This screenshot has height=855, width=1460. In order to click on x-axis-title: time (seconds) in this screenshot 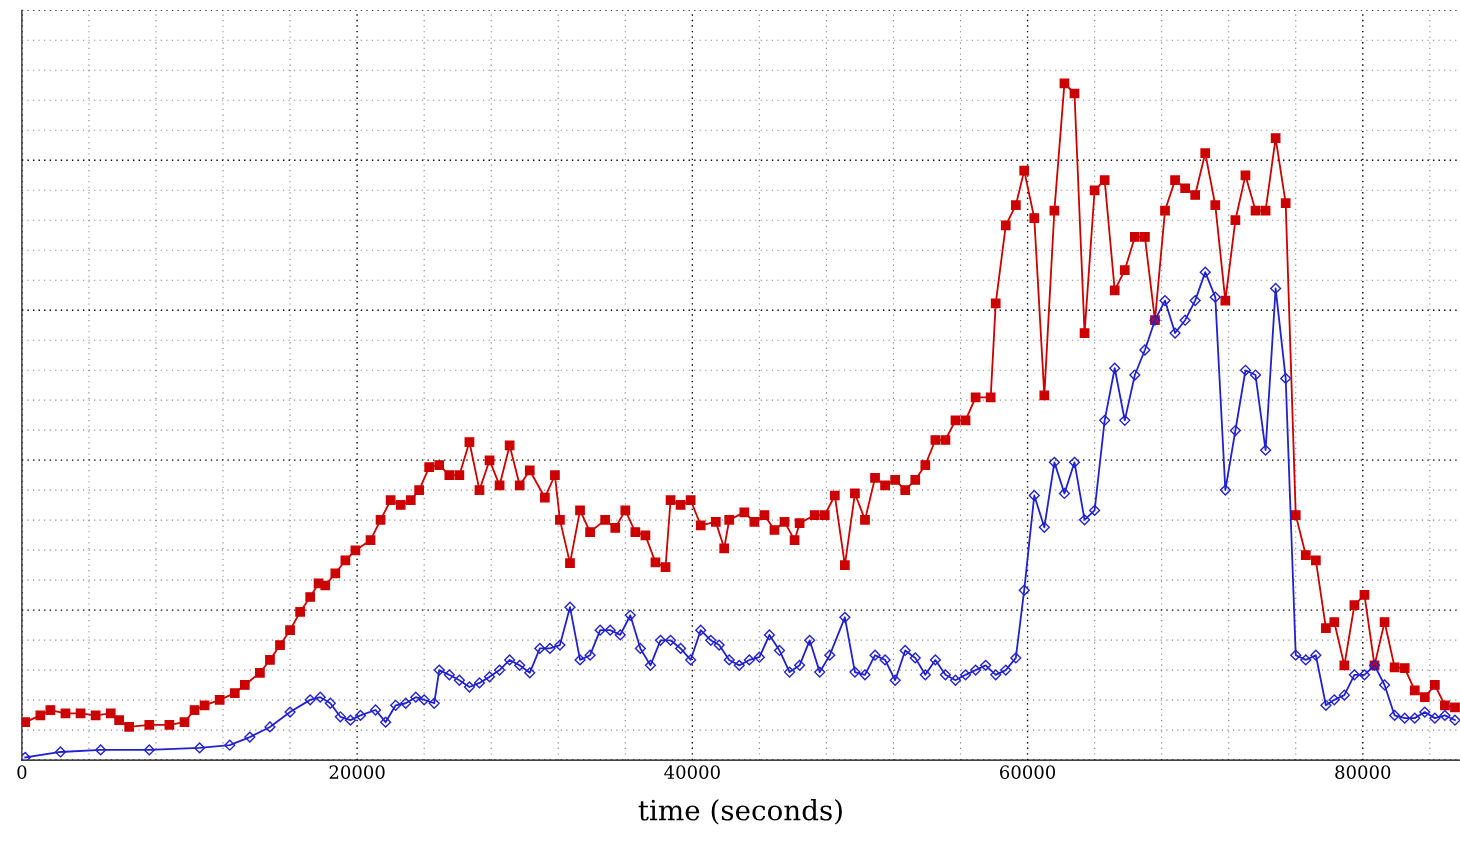, I will do `click(740, 812)`.